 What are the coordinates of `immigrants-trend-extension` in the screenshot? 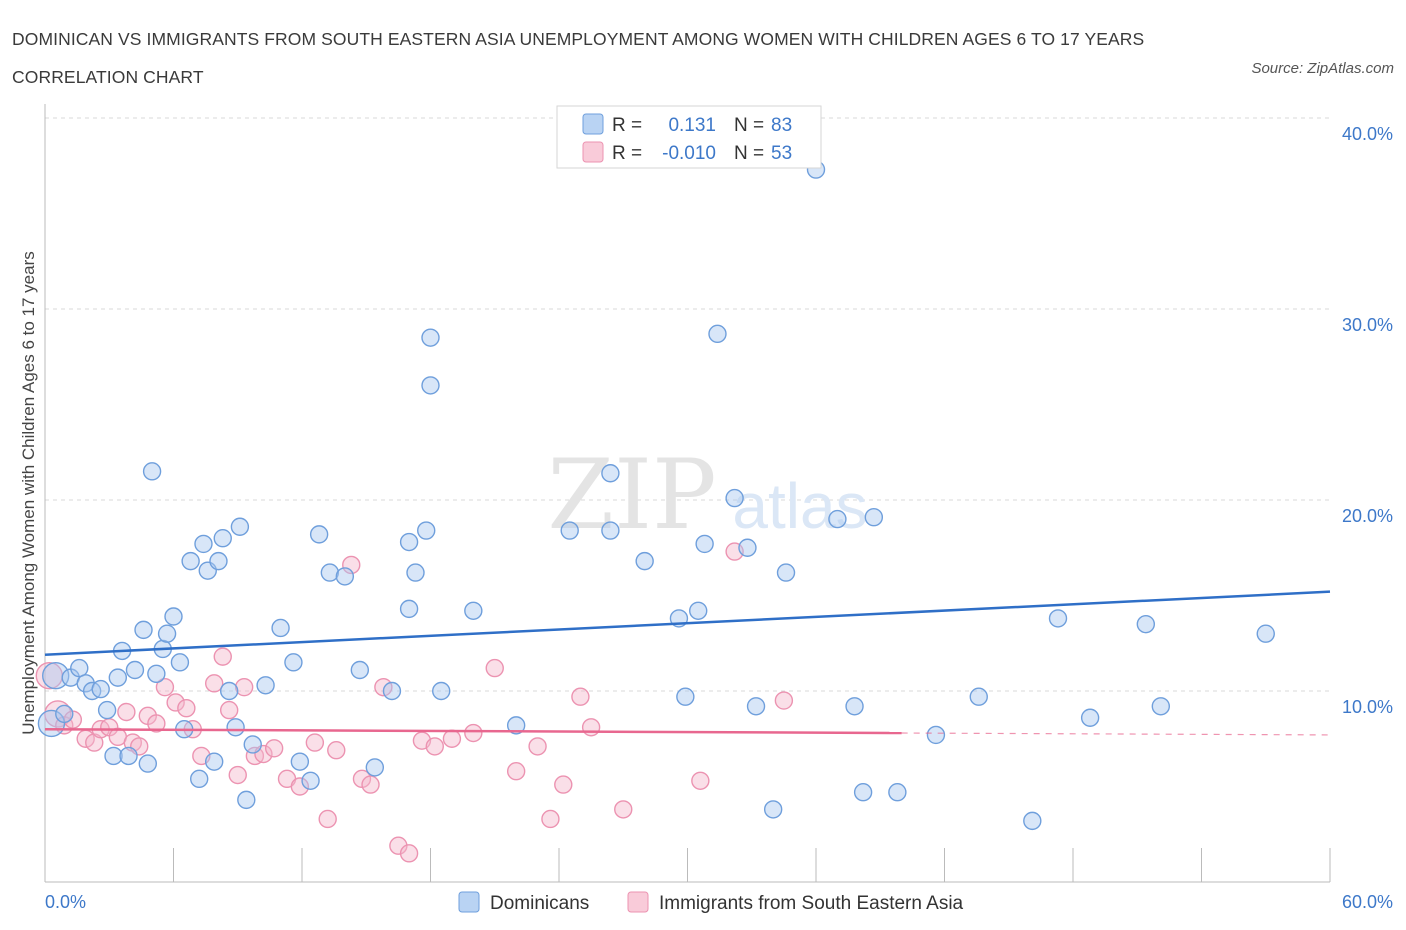 It's located at (1116, 734).